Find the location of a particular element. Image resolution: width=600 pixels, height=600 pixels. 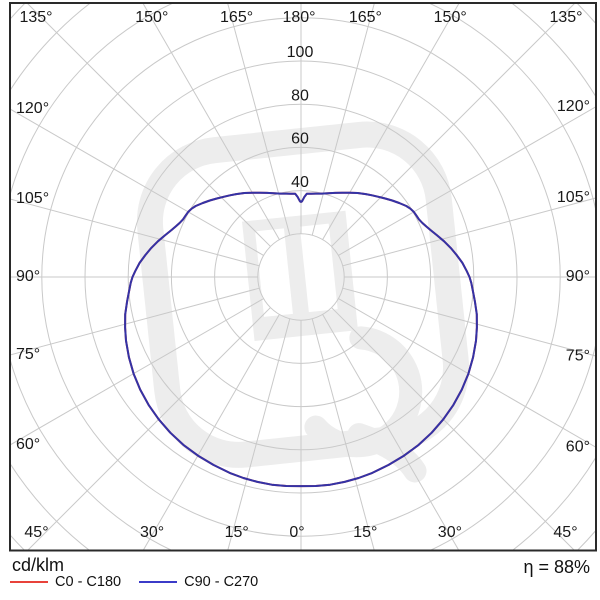

angle-label: 0° is located at coordinates (296, 532).